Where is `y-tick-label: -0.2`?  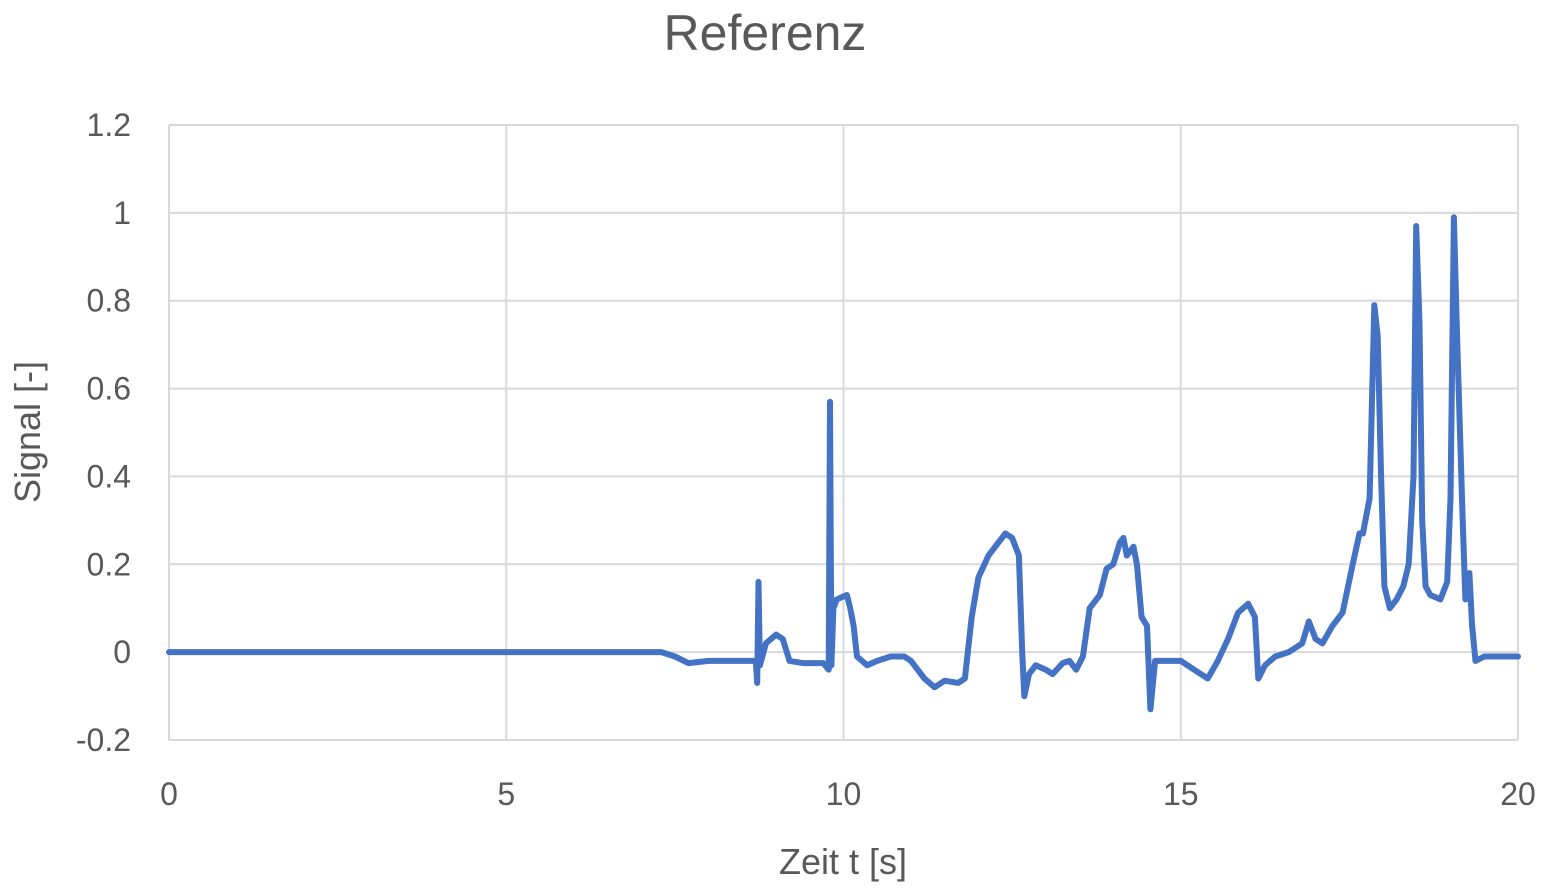
y-tick-label: -0.2 is located at coordinates (103, 740).